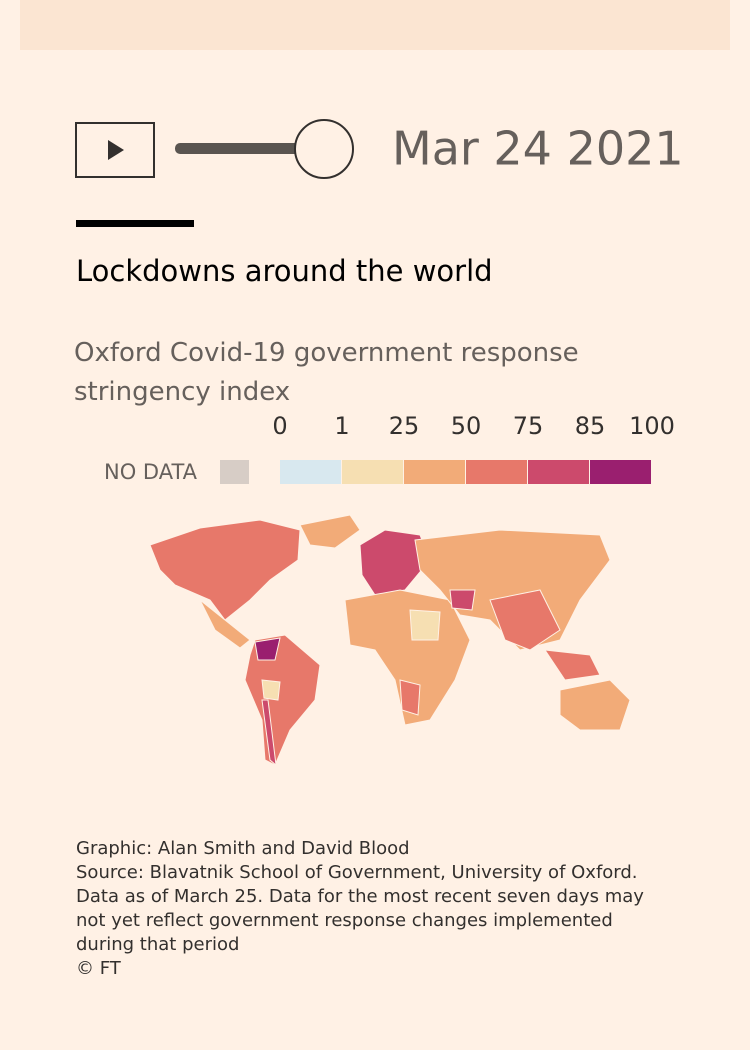  Describe the element at coordinates (269, 733) in the screenshot. I see `chile` at that location.